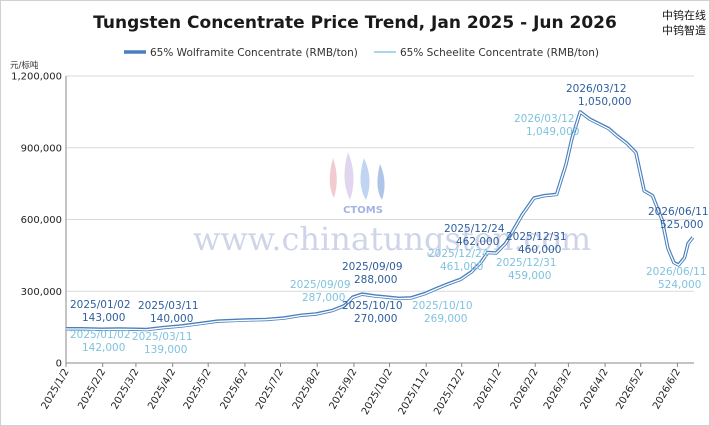  What do you see at coordinates (320, 285) in the screenshot?
I see `annotation-date-scheelite: 2025/09/09` at bounding box center [320, 285].